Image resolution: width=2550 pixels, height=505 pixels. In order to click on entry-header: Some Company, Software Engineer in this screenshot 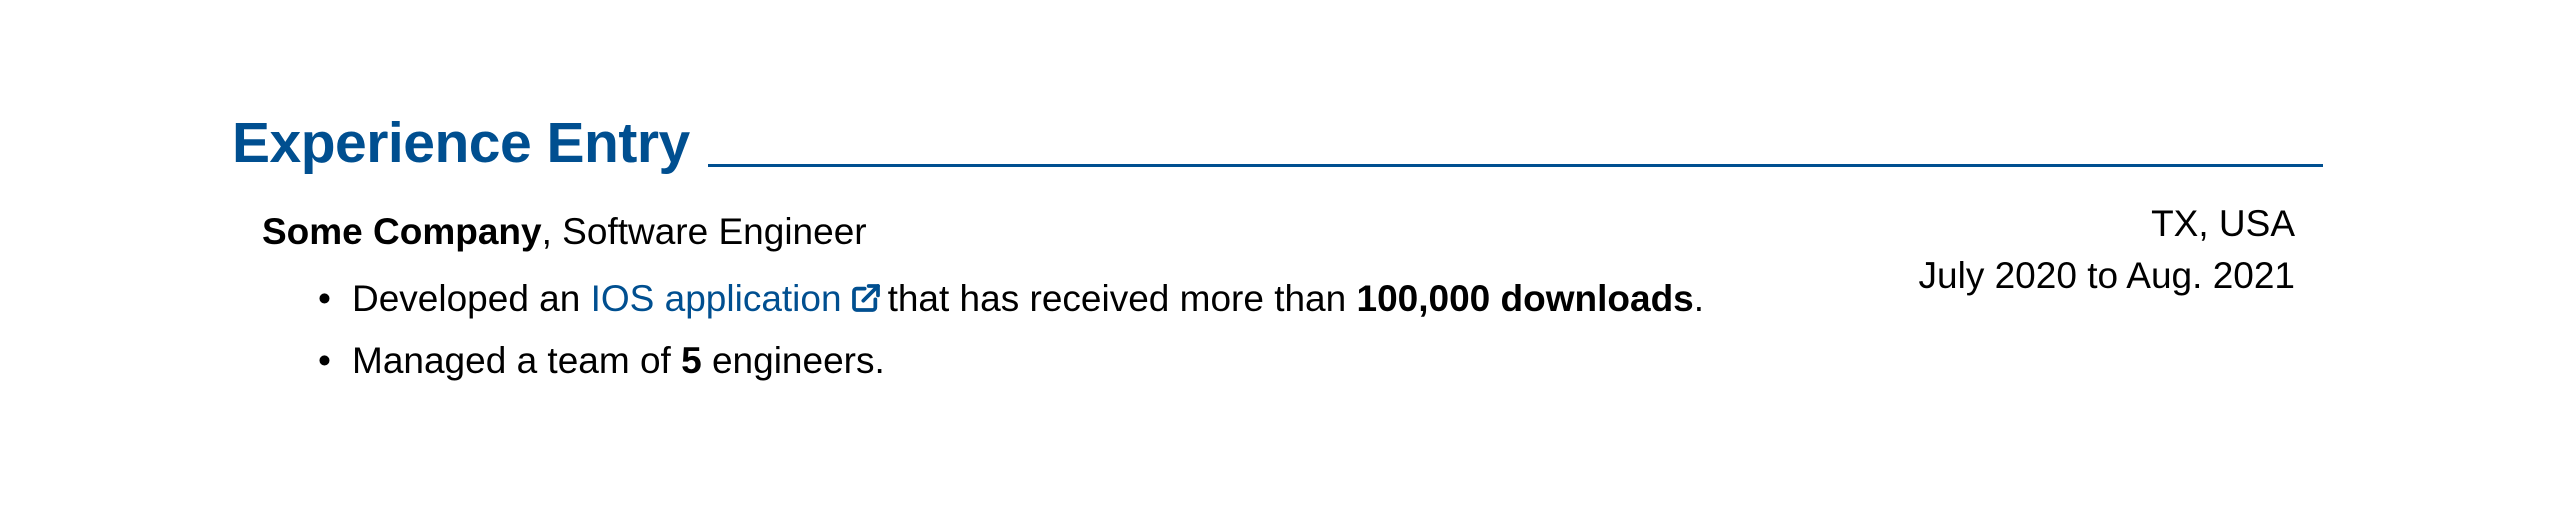, I will do `click(1278, 232)`.